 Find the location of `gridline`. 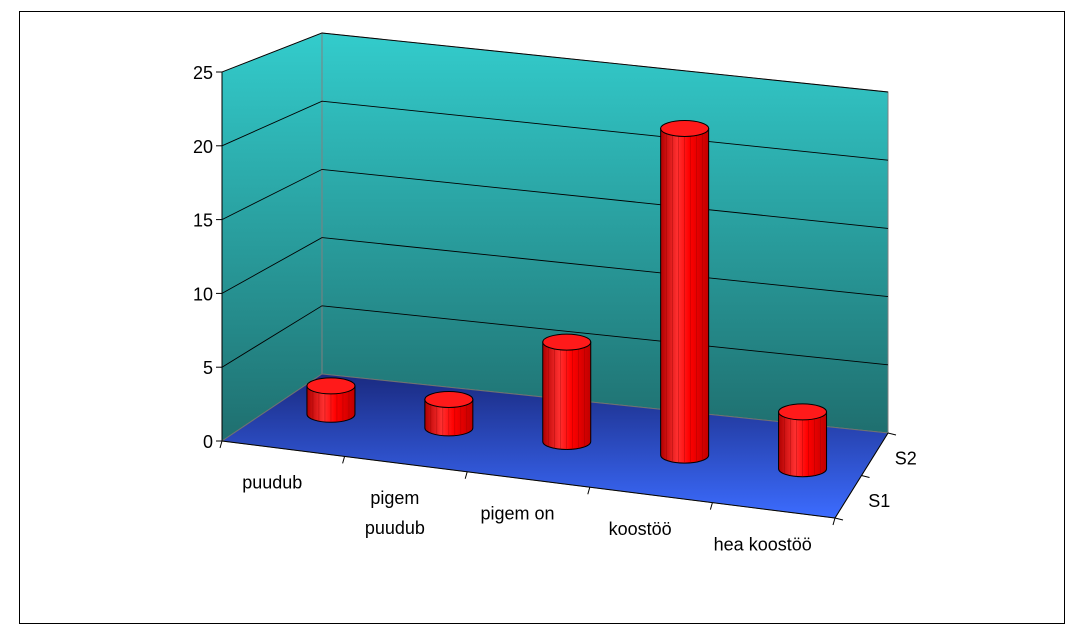

gridline is located at coordinates (555, 62).